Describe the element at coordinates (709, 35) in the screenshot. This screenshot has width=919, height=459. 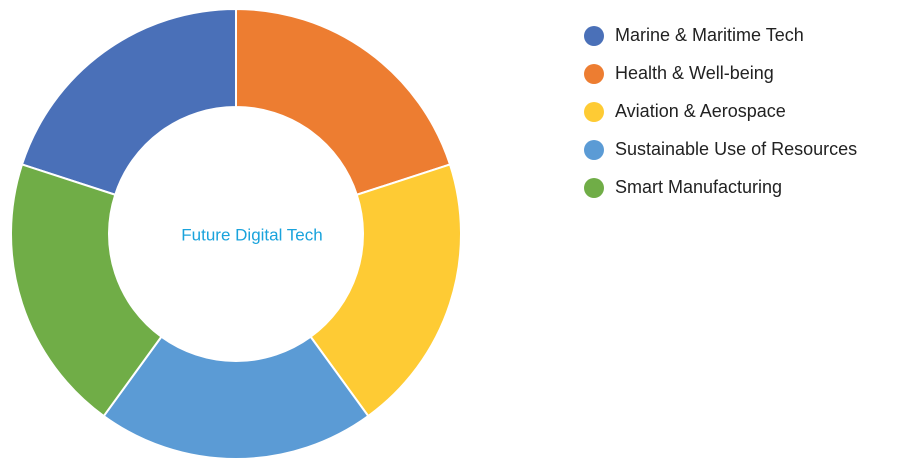
I see `legend-label: Marine & Maritime Tech` at that location.